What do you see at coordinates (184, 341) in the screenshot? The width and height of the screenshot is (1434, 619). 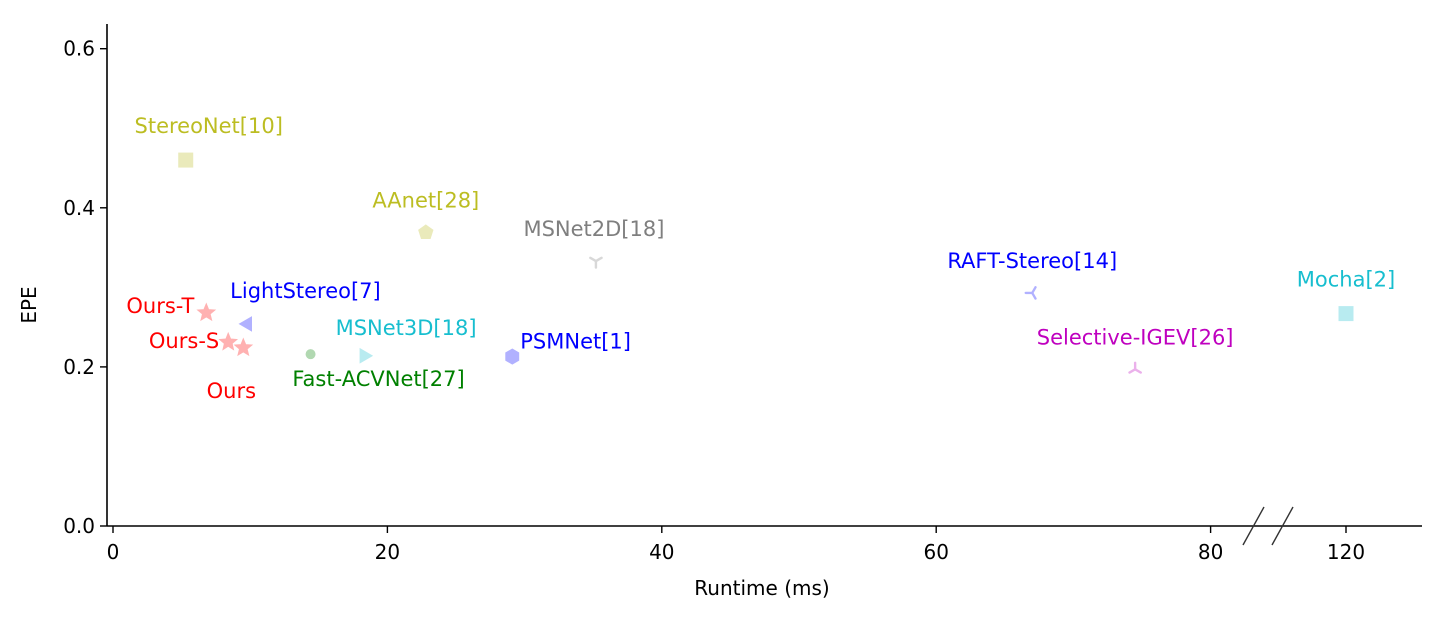 I see `point-label: Ours-S` at bounding box center [184, 341].